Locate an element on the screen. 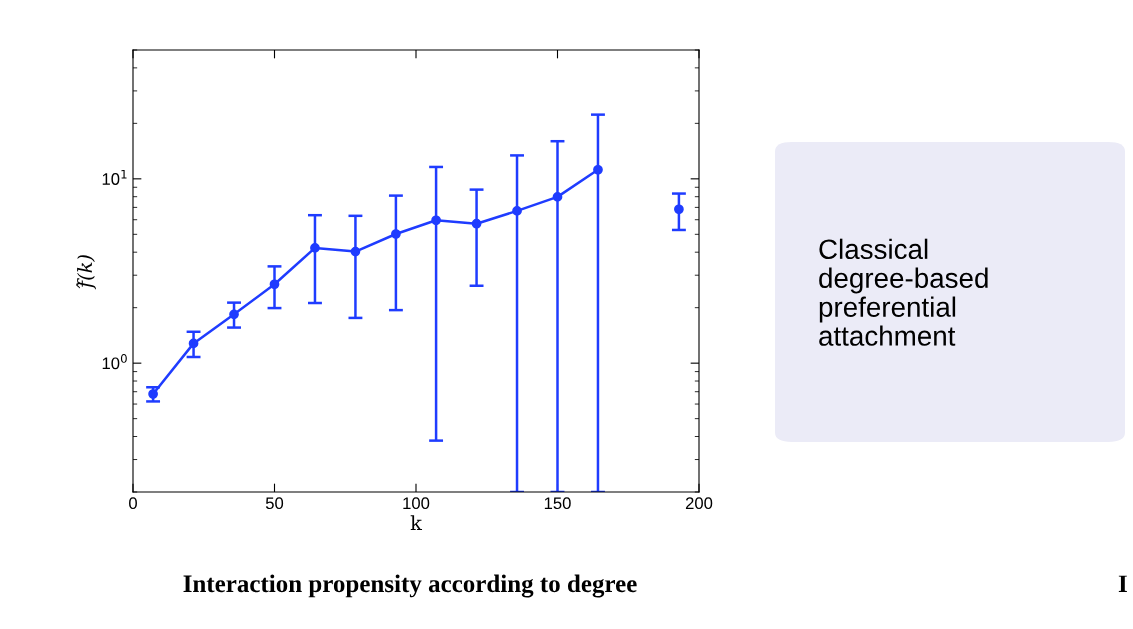 The height and width of the screenshot is (629, 1133). x-axis-title: k is located at coordinates (416, 522).